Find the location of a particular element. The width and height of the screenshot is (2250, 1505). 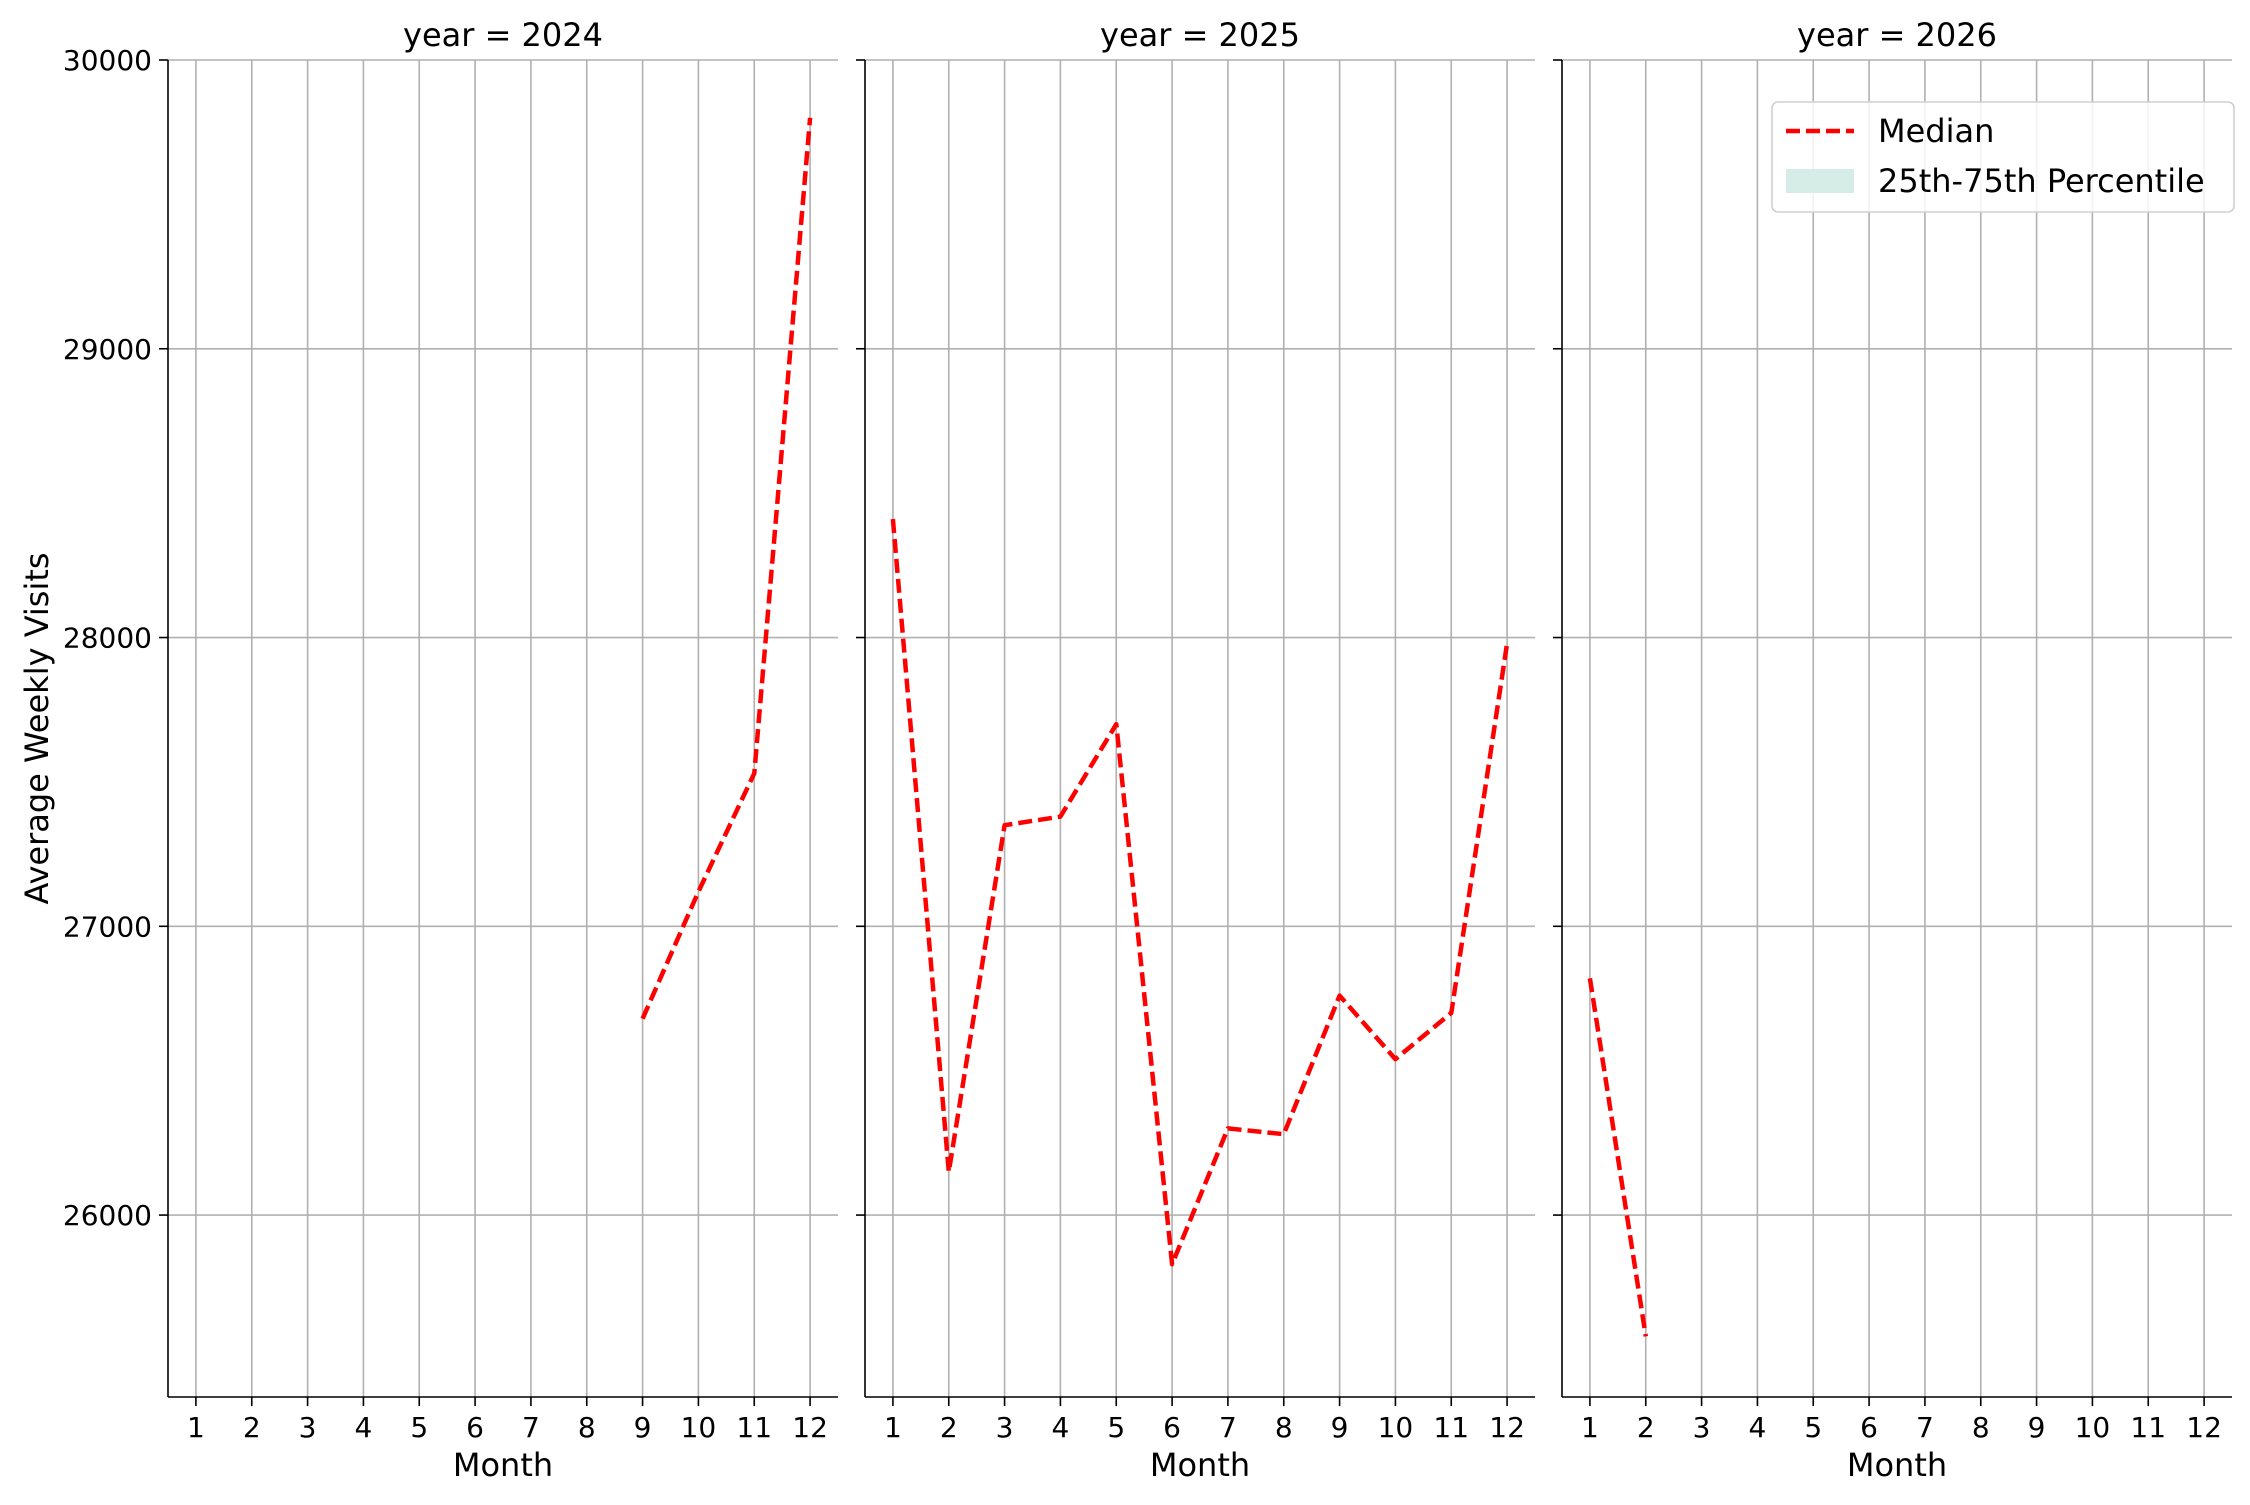

y-tick-label: 28000 is located at coordinates (107, 638).